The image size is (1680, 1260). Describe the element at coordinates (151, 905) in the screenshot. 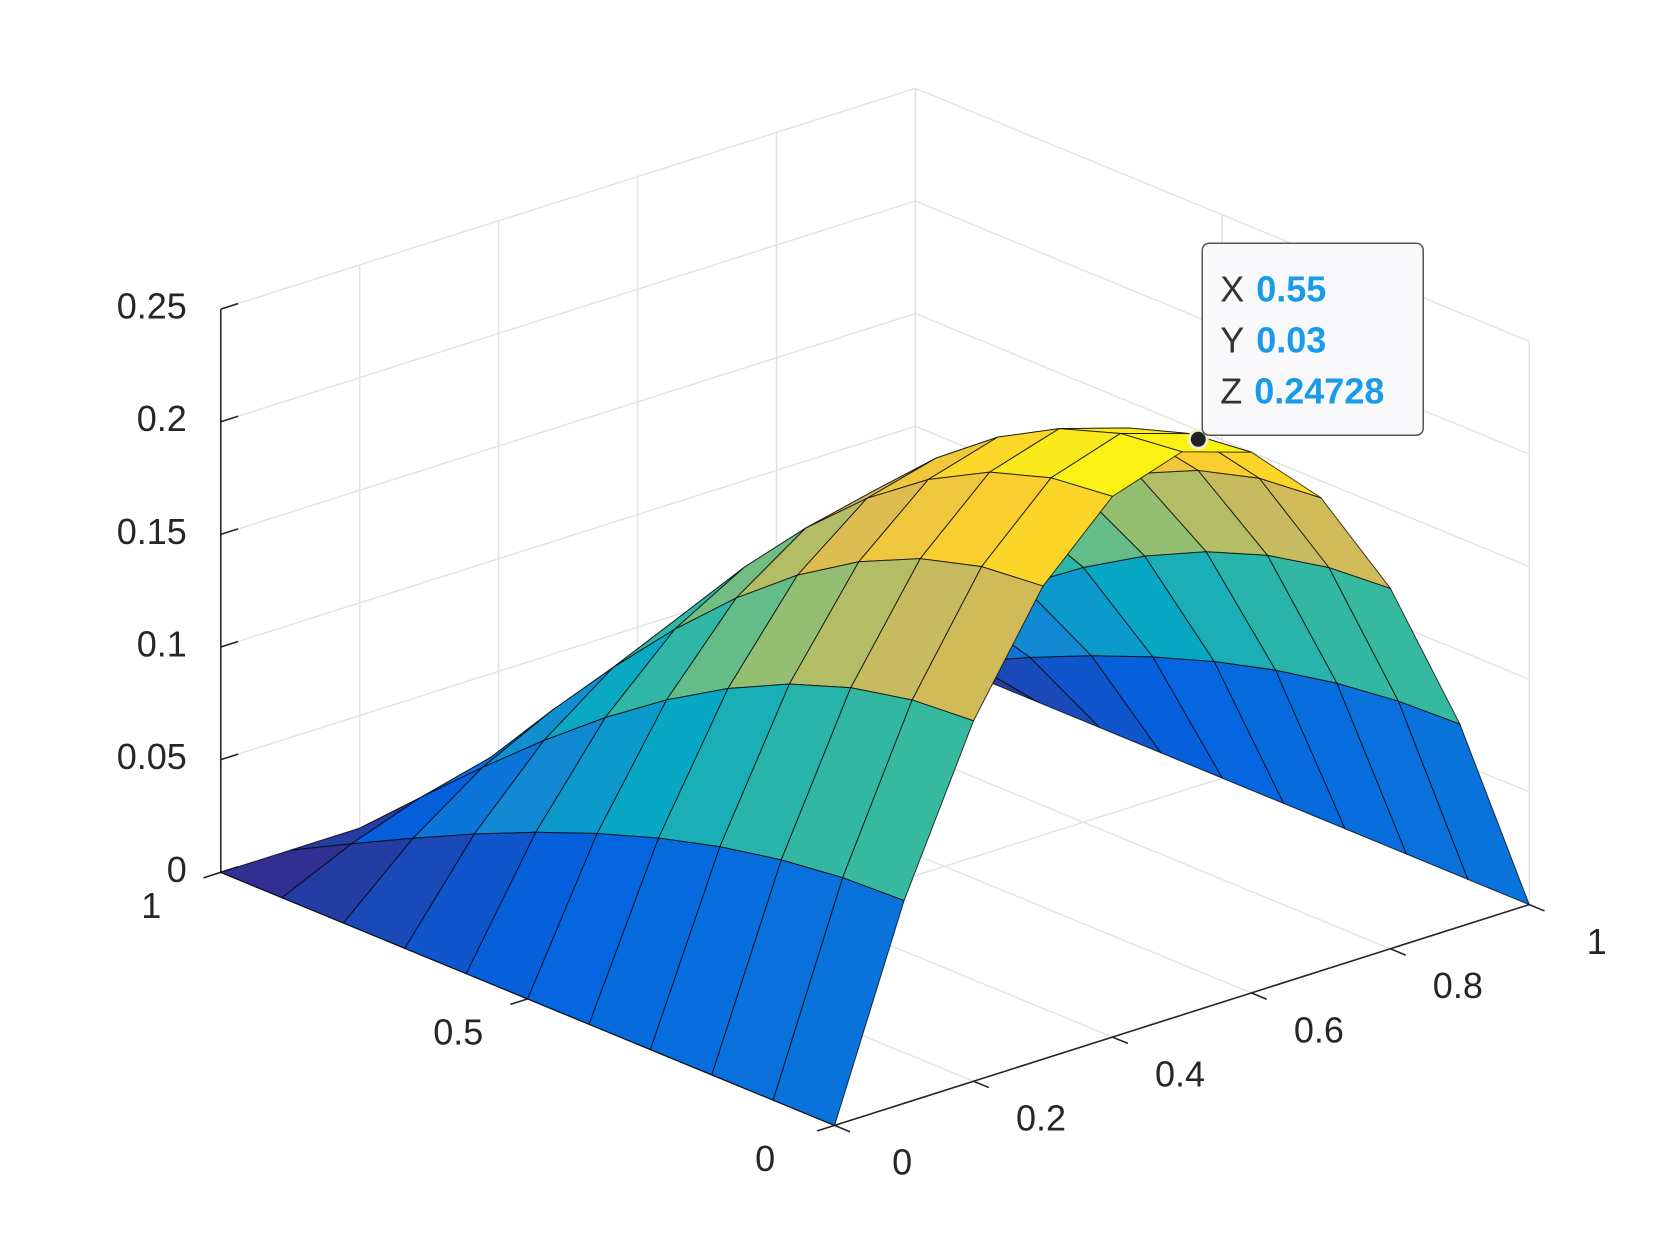

I see `y-tick-label: 1` at that location.